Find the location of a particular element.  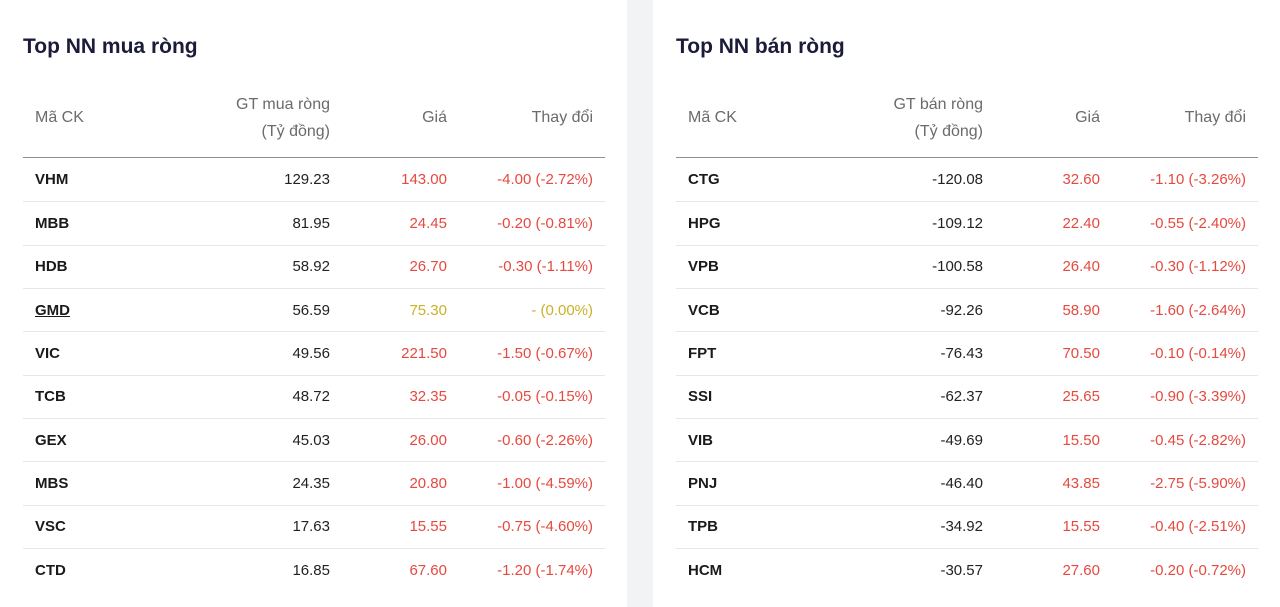

net-value-cell: -120.08 is located at coordinates (957, 180).